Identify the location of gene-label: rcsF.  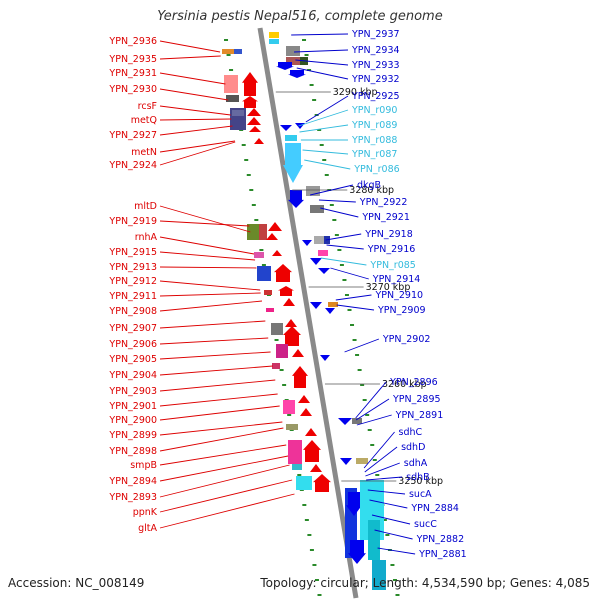
(147, 106).